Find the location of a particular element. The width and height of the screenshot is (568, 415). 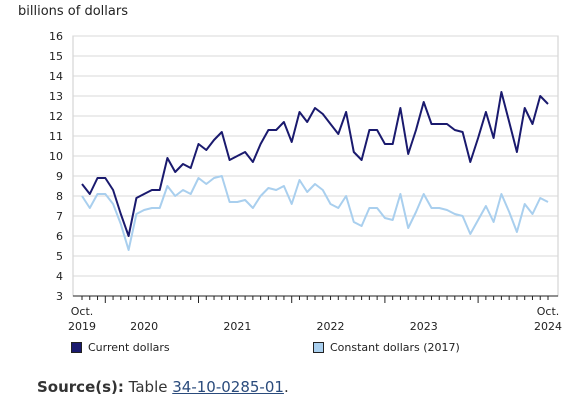

y-tick-label: 10 is located at coordinates (56, 156).